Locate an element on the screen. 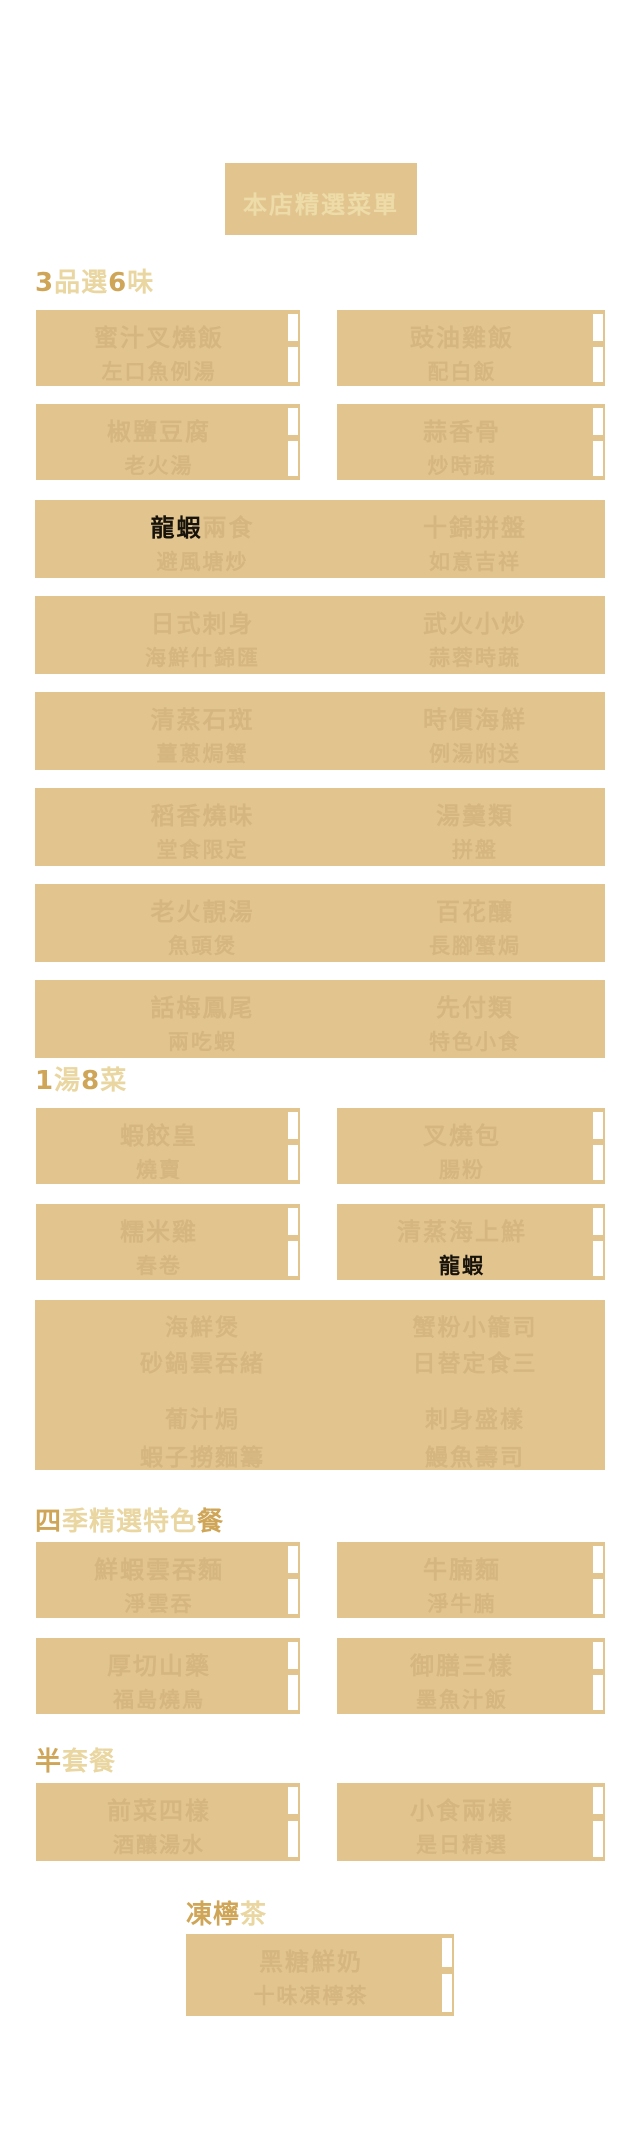  menu-banner-row: 老火靚湯 魚頭煲 百花釀 長腳蟹焗 is located at coordinates (320, 923).